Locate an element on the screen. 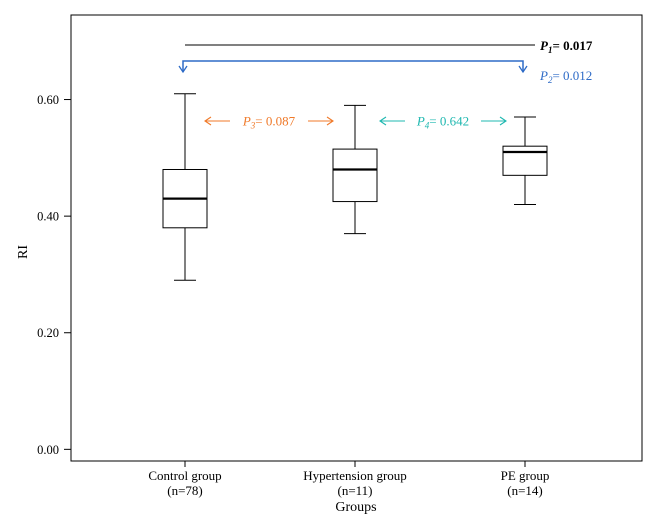 The image size is (669, 522). p2-bracket is located at coordinates (353, 66).